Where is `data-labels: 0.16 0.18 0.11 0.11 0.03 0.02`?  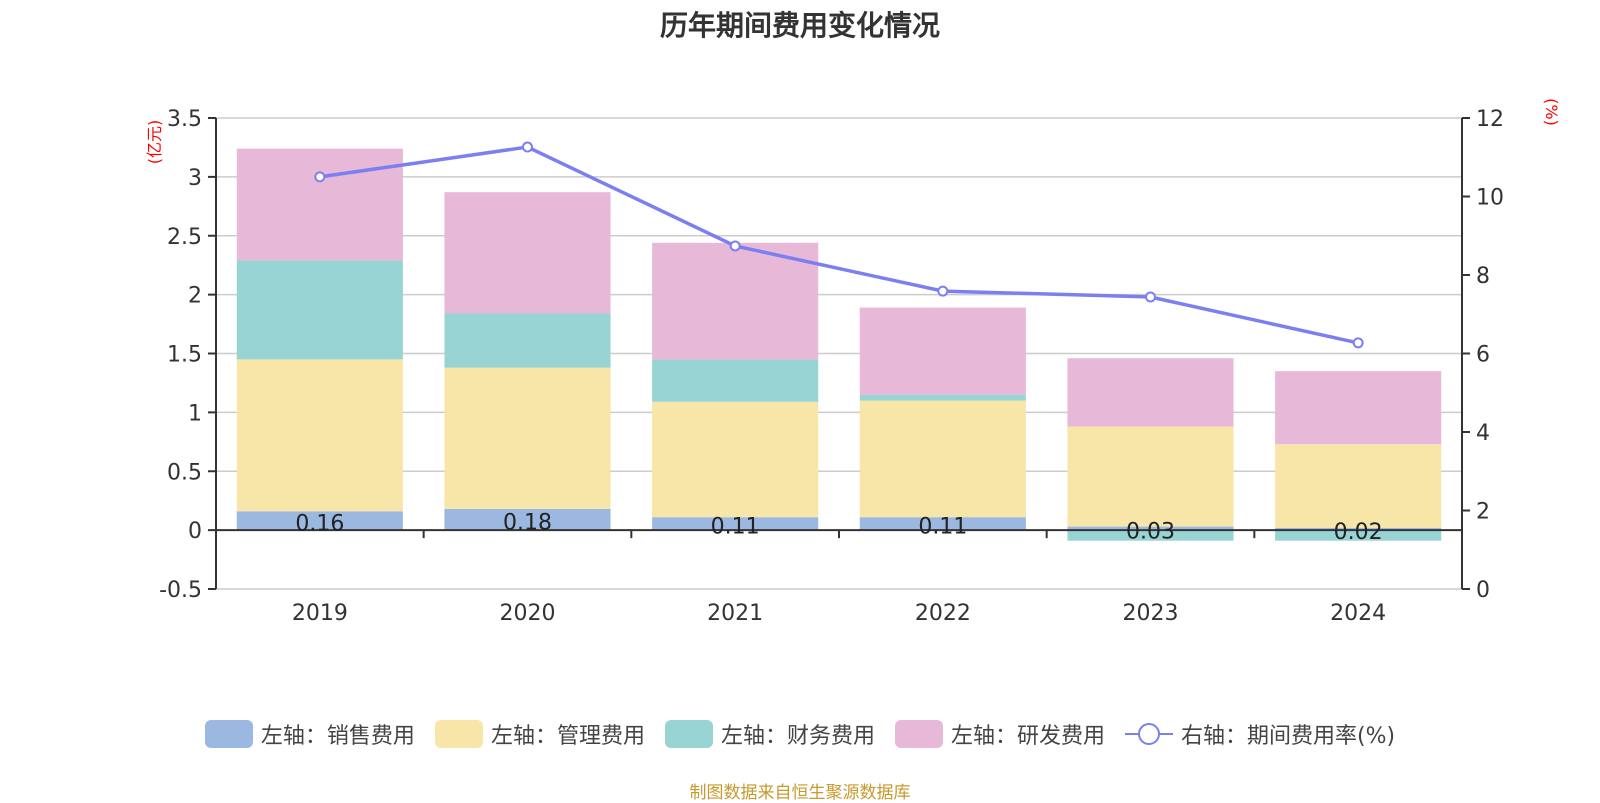 data-labels: 0.16 0.18 0.11 0.11 0.03 0.02 is located at coordinates (838, 528).